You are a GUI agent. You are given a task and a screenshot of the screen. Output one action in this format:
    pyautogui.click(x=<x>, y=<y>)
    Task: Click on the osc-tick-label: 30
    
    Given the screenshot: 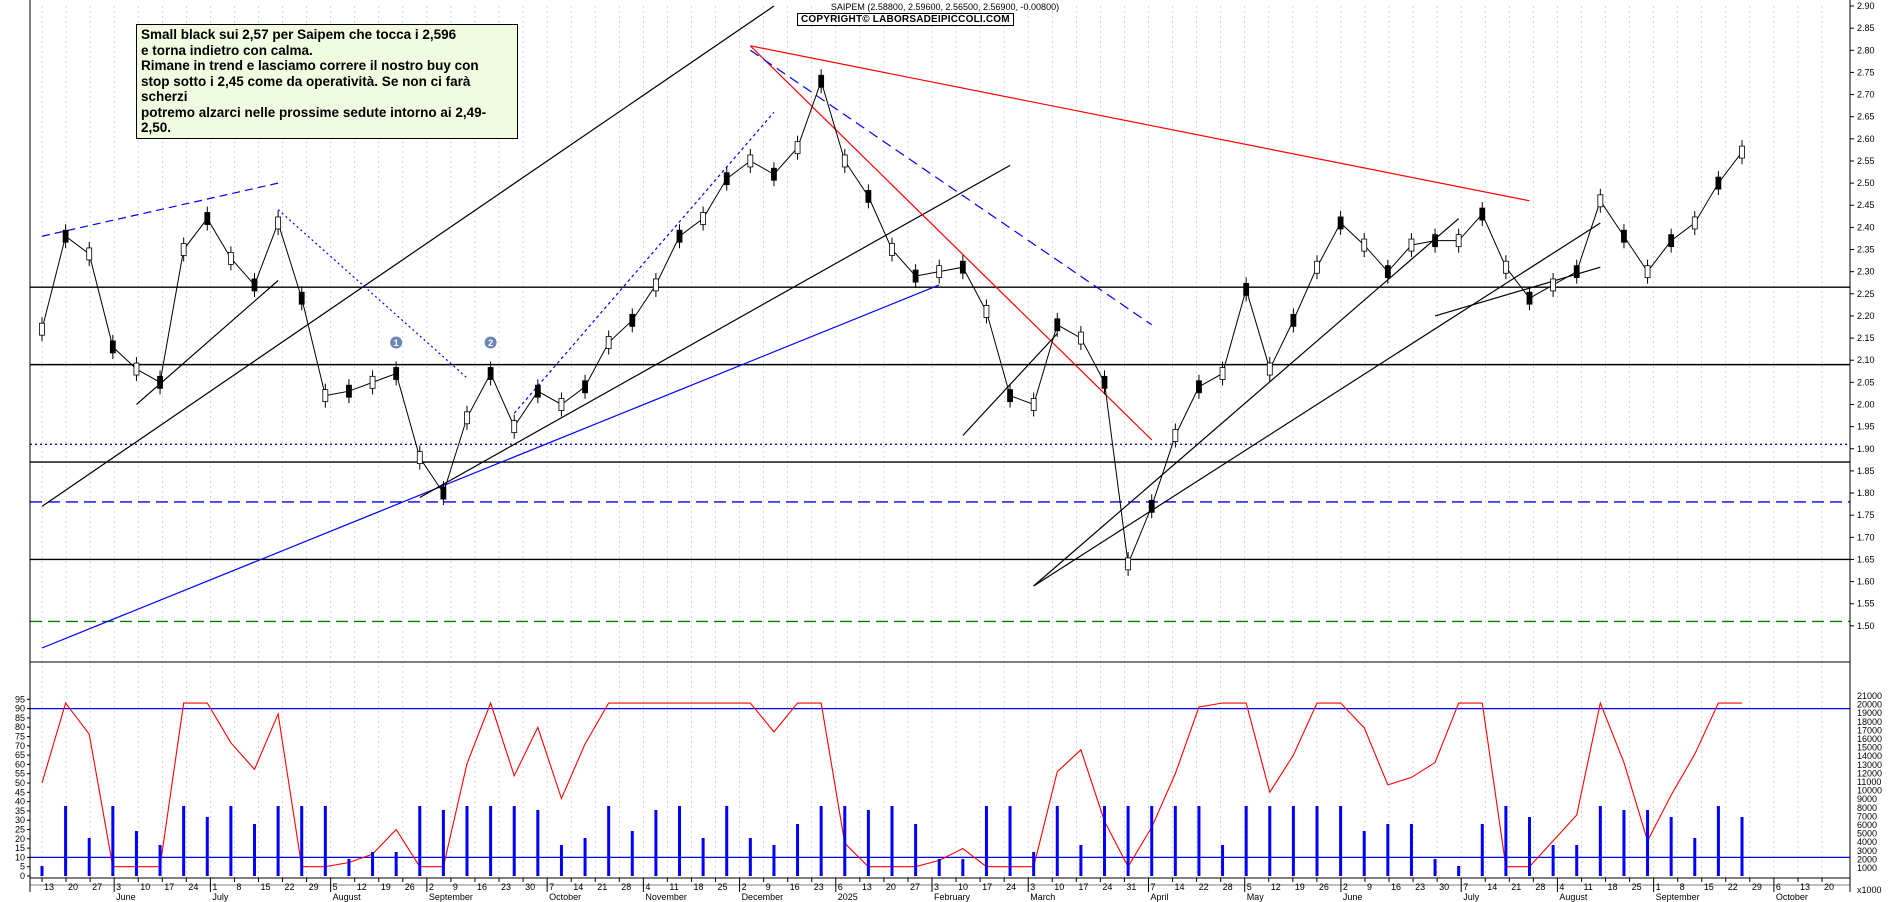 What is the action you would take?
    pyautogui.click(x=20, y=820)
    